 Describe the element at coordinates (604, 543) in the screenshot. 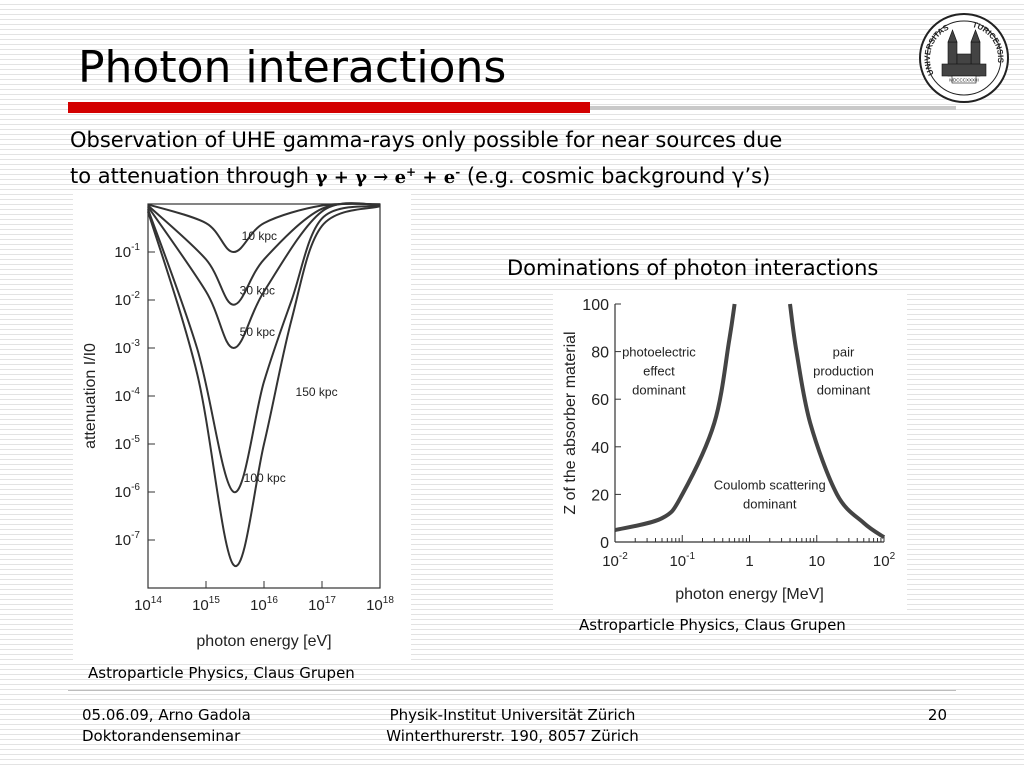

I see `y-tick-label: 0` at that location.